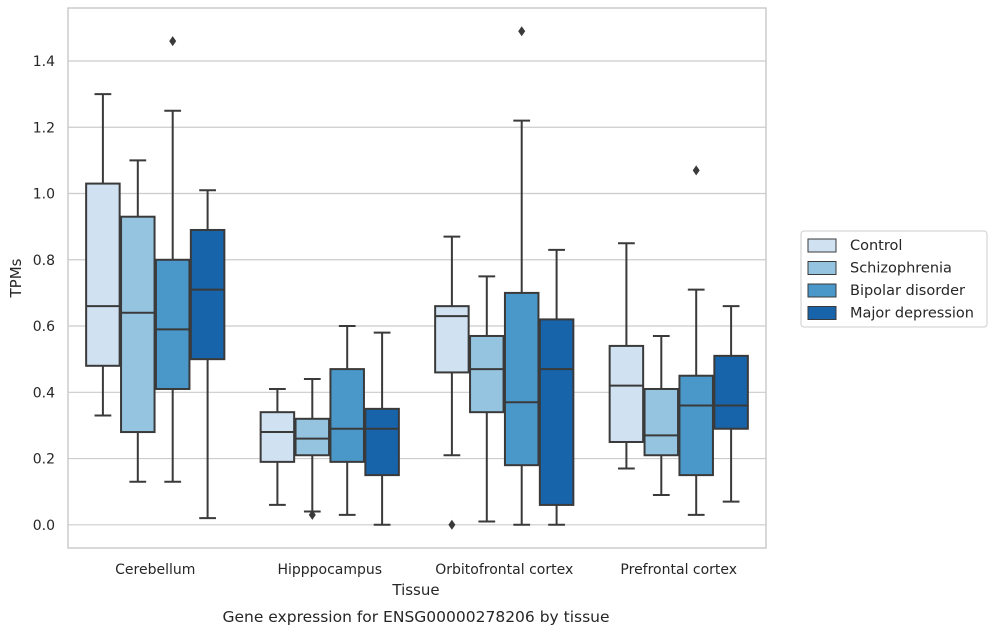  Describe the element at coordinates (16, 278) in the screenshot. I see `y-axis-title: TPMs` at that location.